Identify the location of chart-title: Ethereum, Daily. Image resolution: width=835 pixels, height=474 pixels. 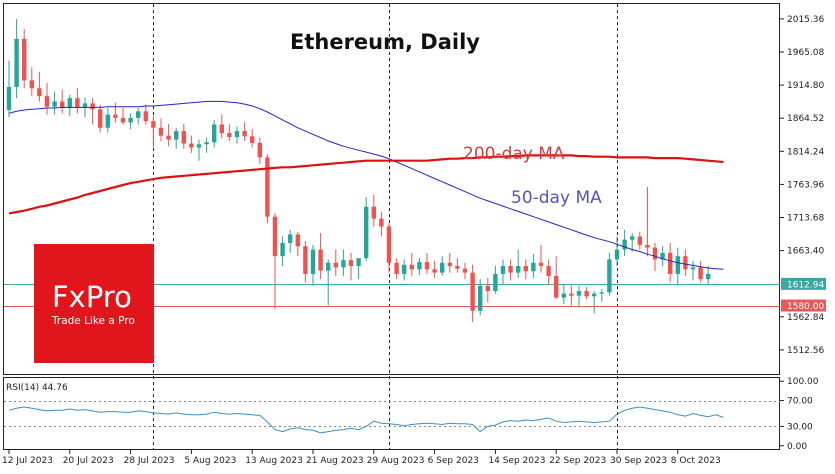
(385, 42).